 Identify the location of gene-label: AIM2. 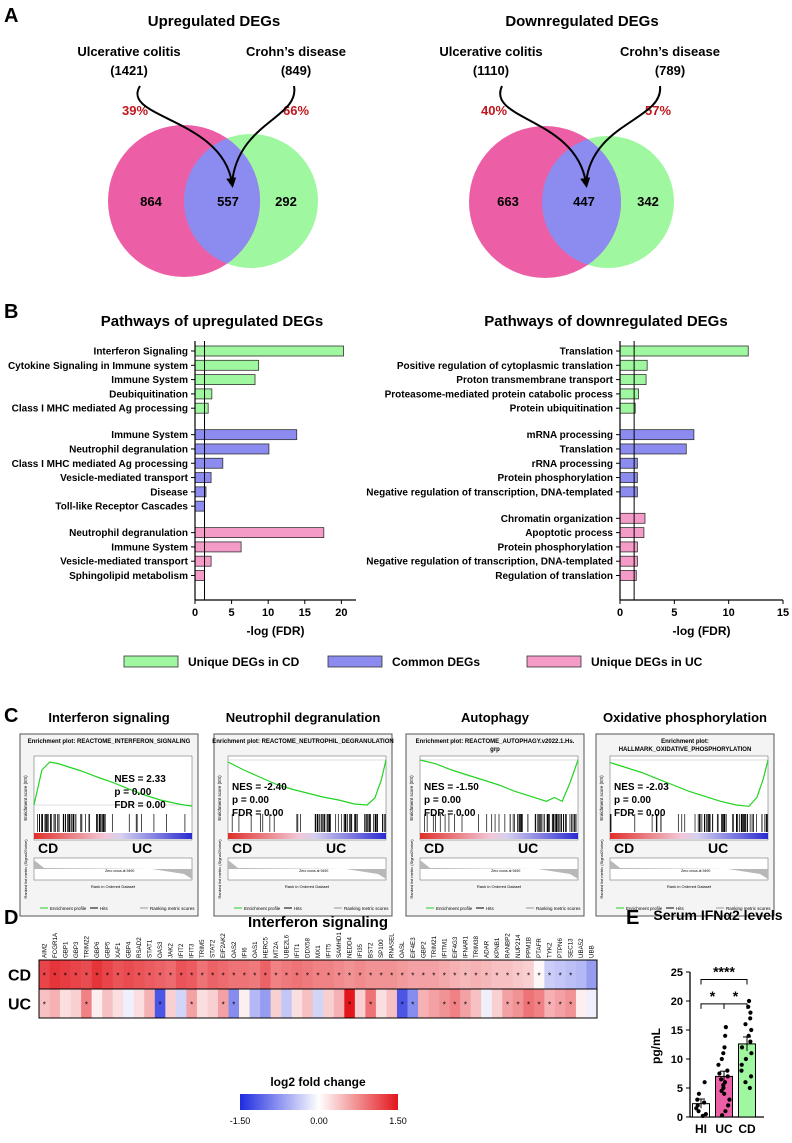
(44, 950).